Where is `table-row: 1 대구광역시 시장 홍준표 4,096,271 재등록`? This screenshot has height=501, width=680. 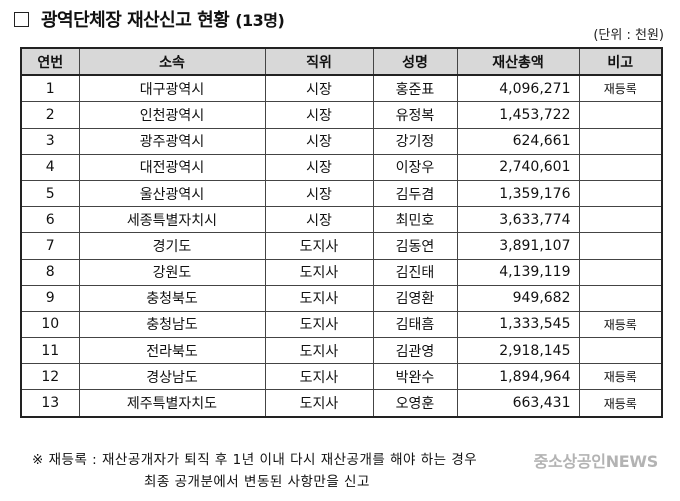
table-row: 1 대구광역시 시장 홍준표 4,096,271 재등록 is located at coordinates (341, 88).